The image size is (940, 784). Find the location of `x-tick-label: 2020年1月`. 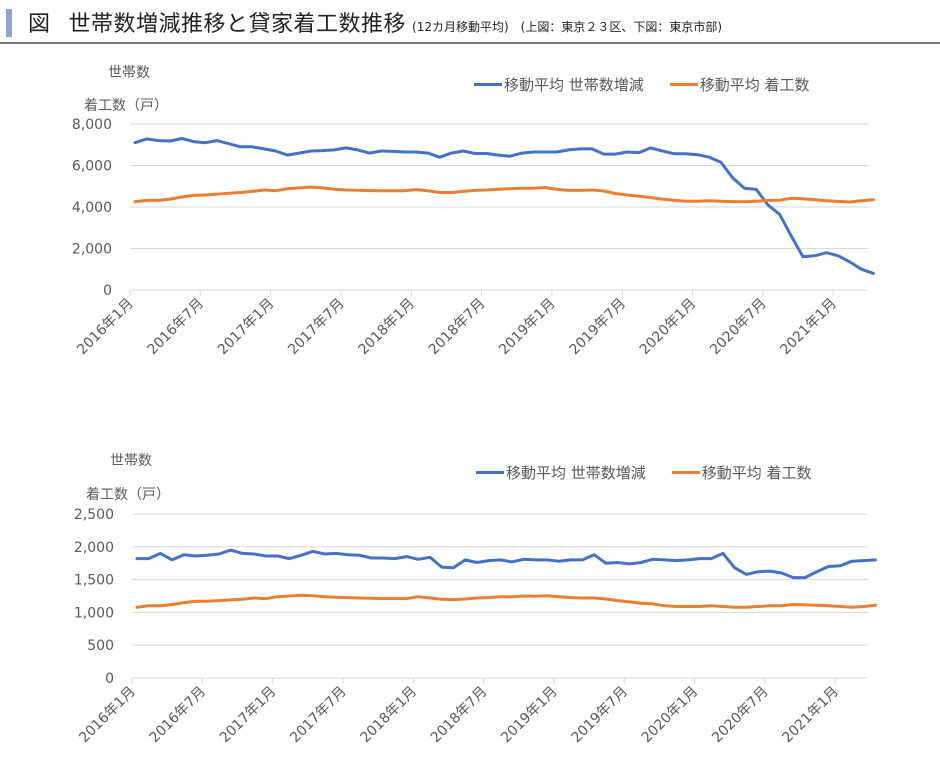

x-tick-label: 2020年1月 is located at coordinates (670, 715).